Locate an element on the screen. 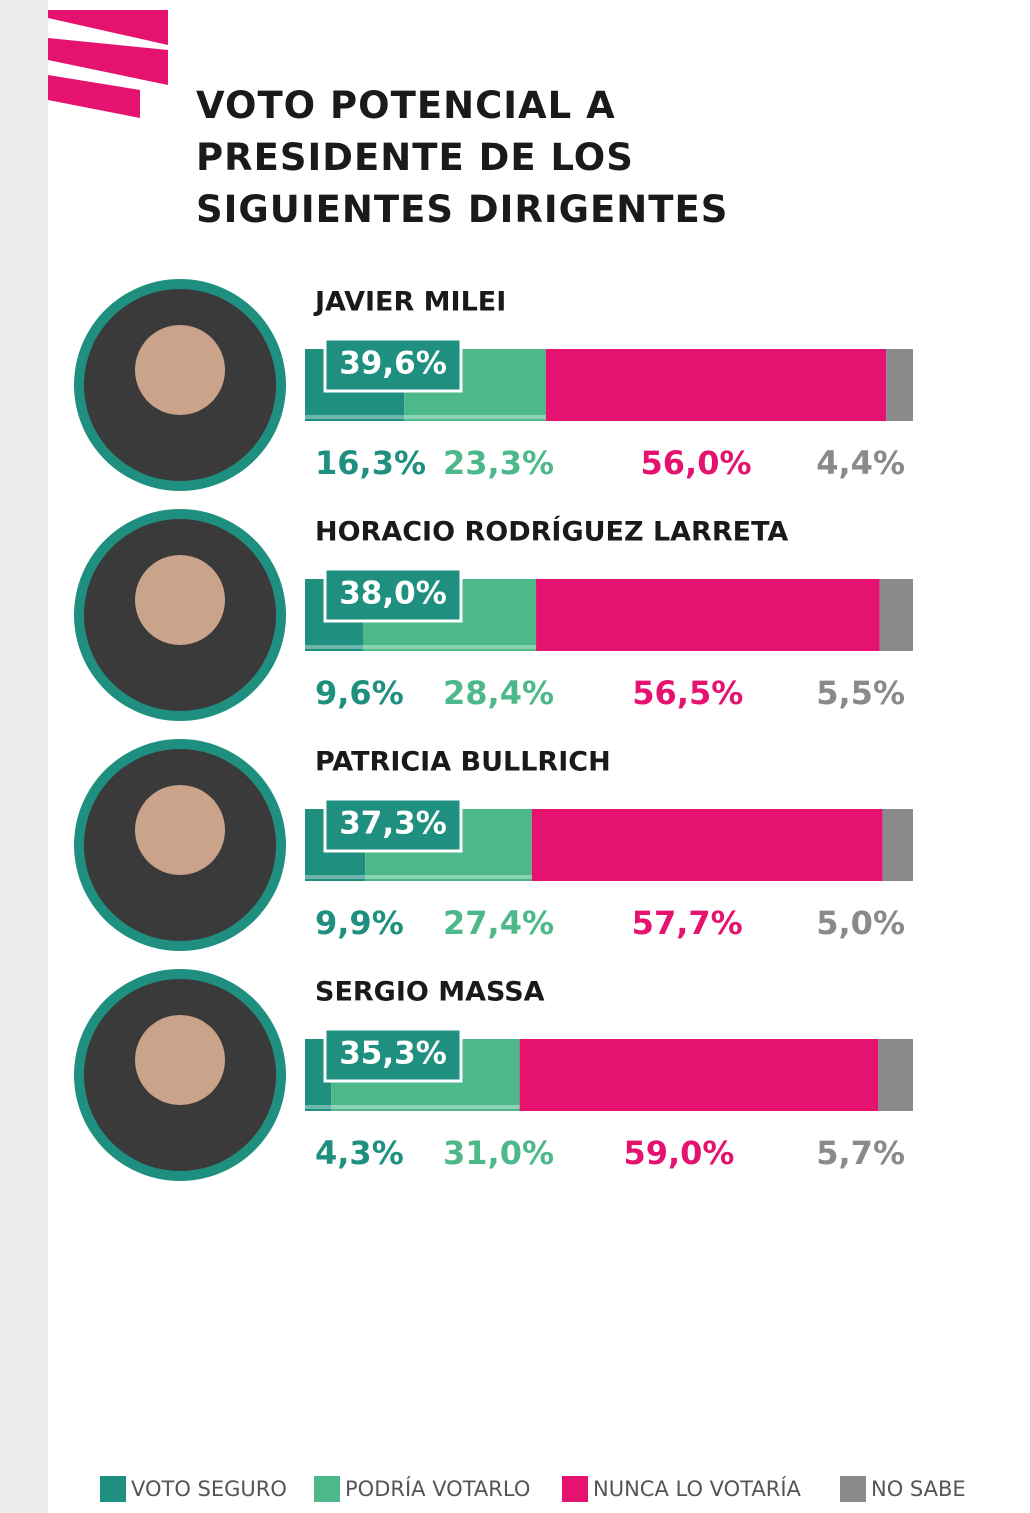 The image size is (1030, 1513). legend-label: NUNCA LO VOTARÍA is located at coordinates (697, 1488).